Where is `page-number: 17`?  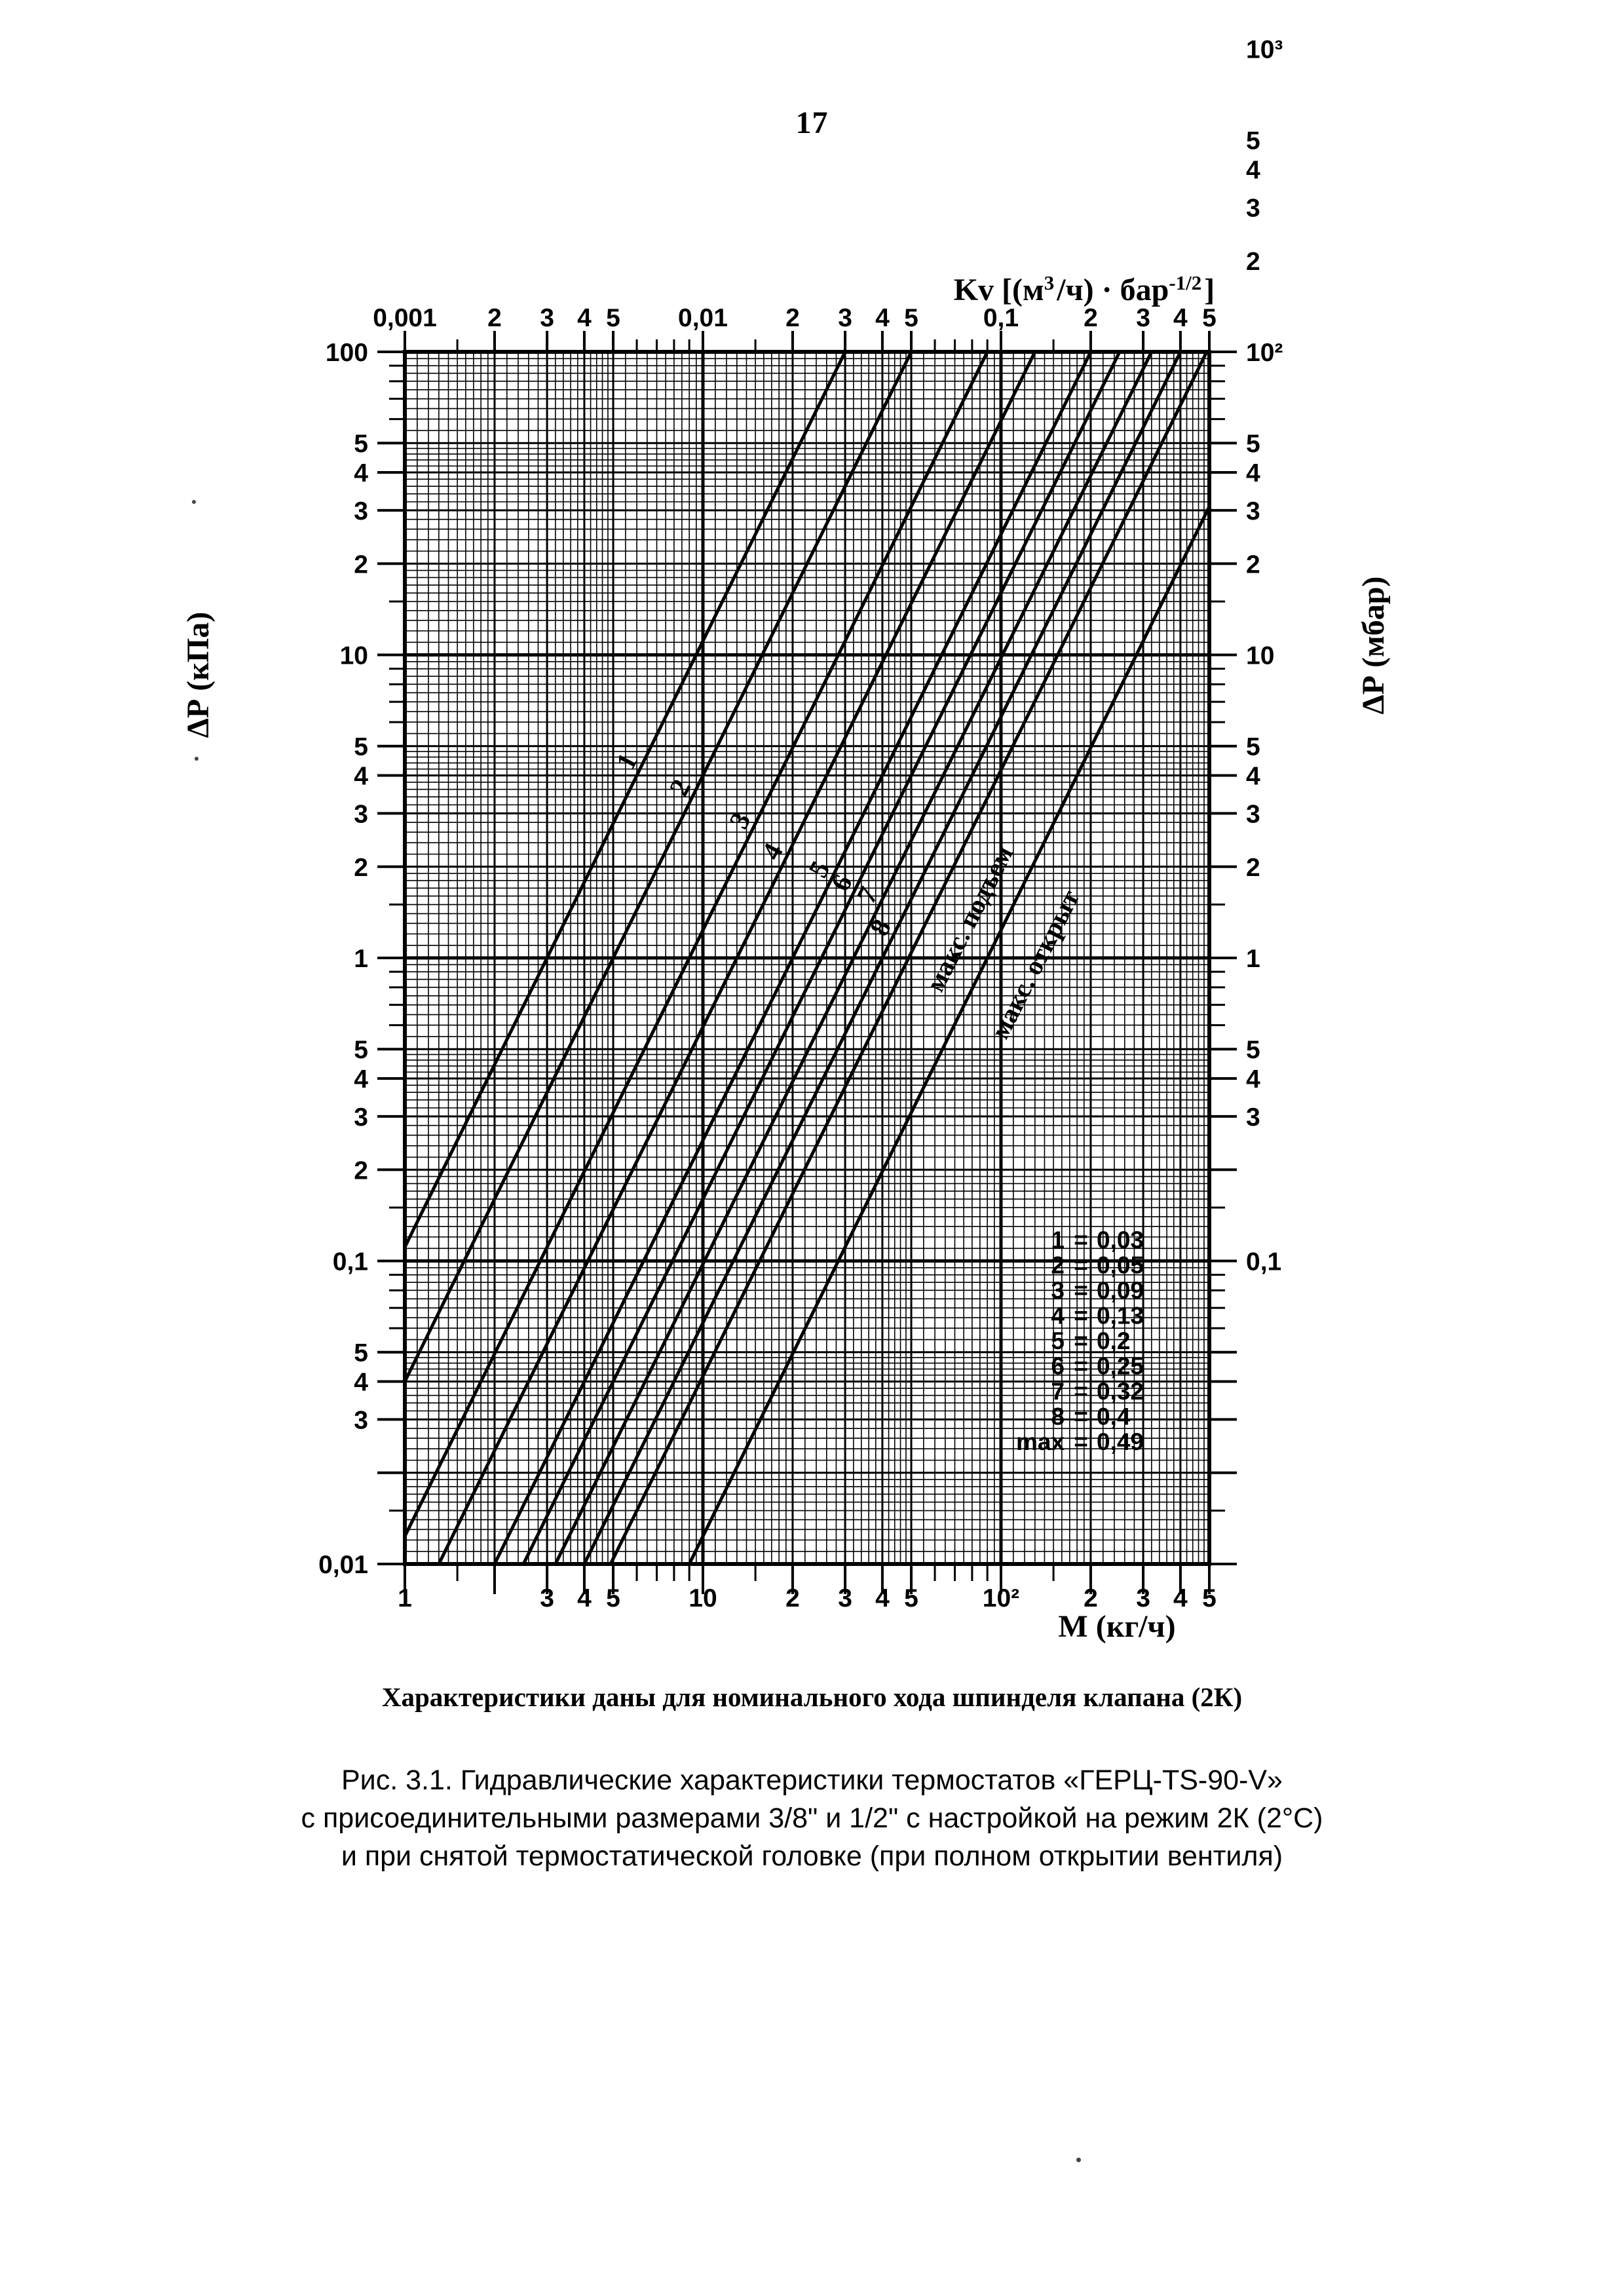 page-number: 17 is located at coordinates (812, 122).